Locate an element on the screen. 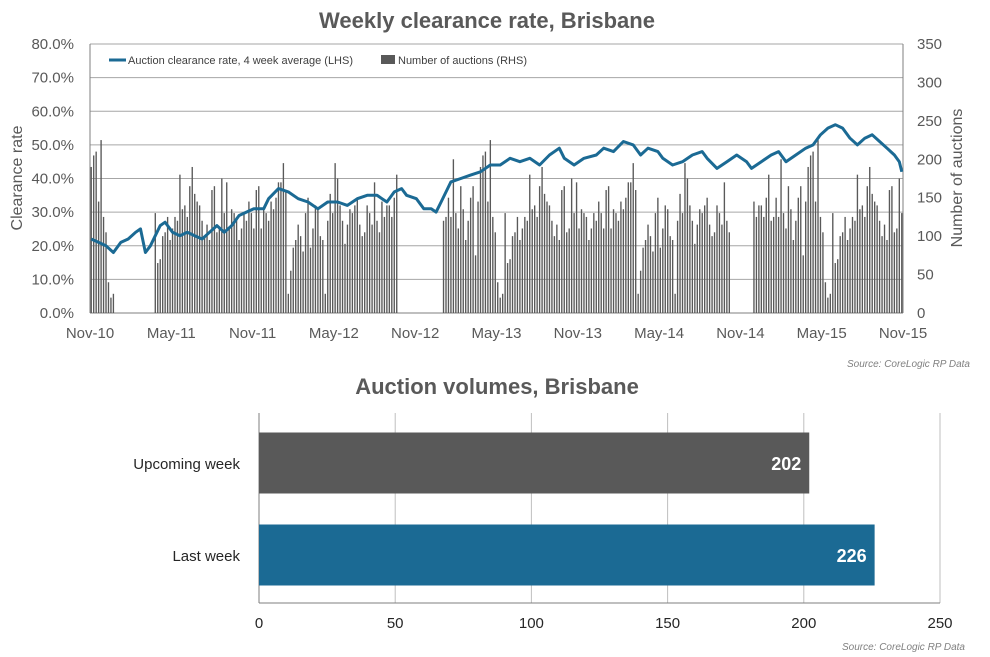  x-tick-label: Nov-12 is located at coordinates (415, 333).